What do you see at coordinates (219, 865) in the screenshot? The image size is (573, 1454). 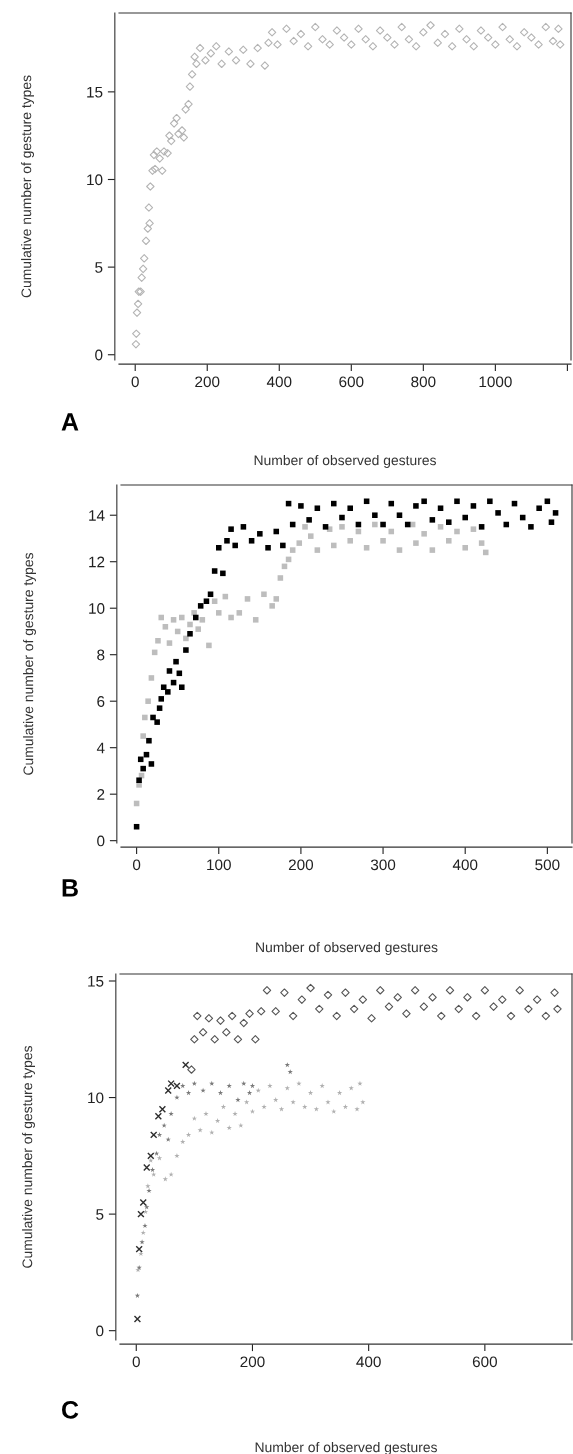 I see `x-tick-label: 100` at bounding box center [219, 865].